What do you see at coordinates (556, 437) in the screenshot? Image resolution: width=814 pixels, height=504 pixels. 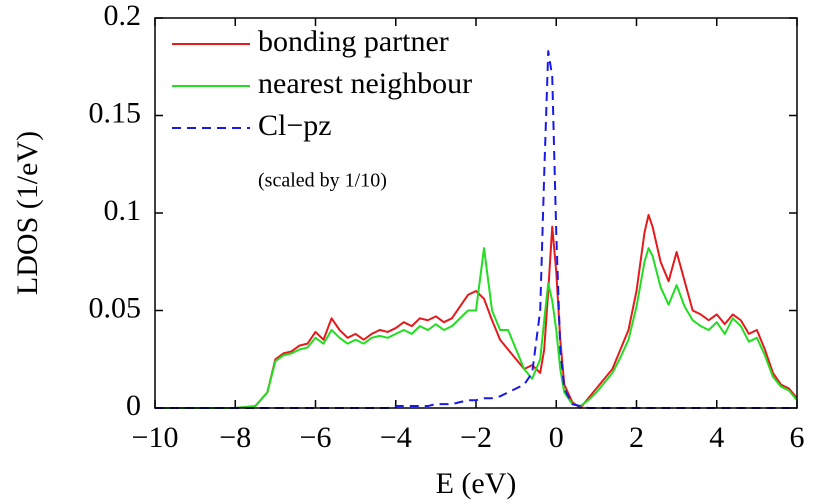 I see `x-tick-label: 0` at bounding box center [556, 437].